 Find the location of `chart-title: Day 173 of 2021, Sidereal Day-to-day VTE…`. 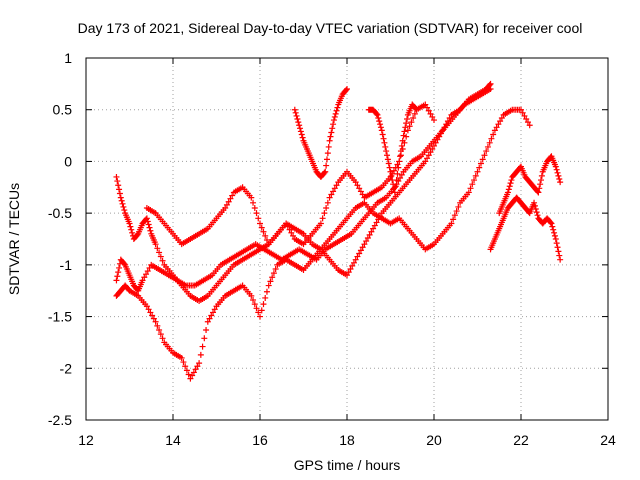

chart-title: Day 173 of 2021, Sidereal Day-to-day VTE… is located at coordinates (330, 28).